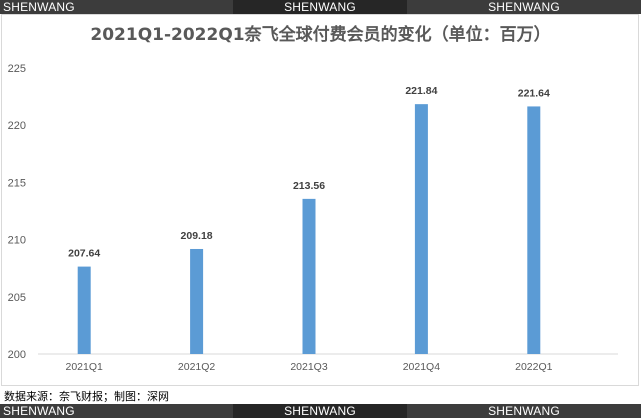 The image size is (641, 418). I want to click on bar-2021Q3, so click(309, 276).